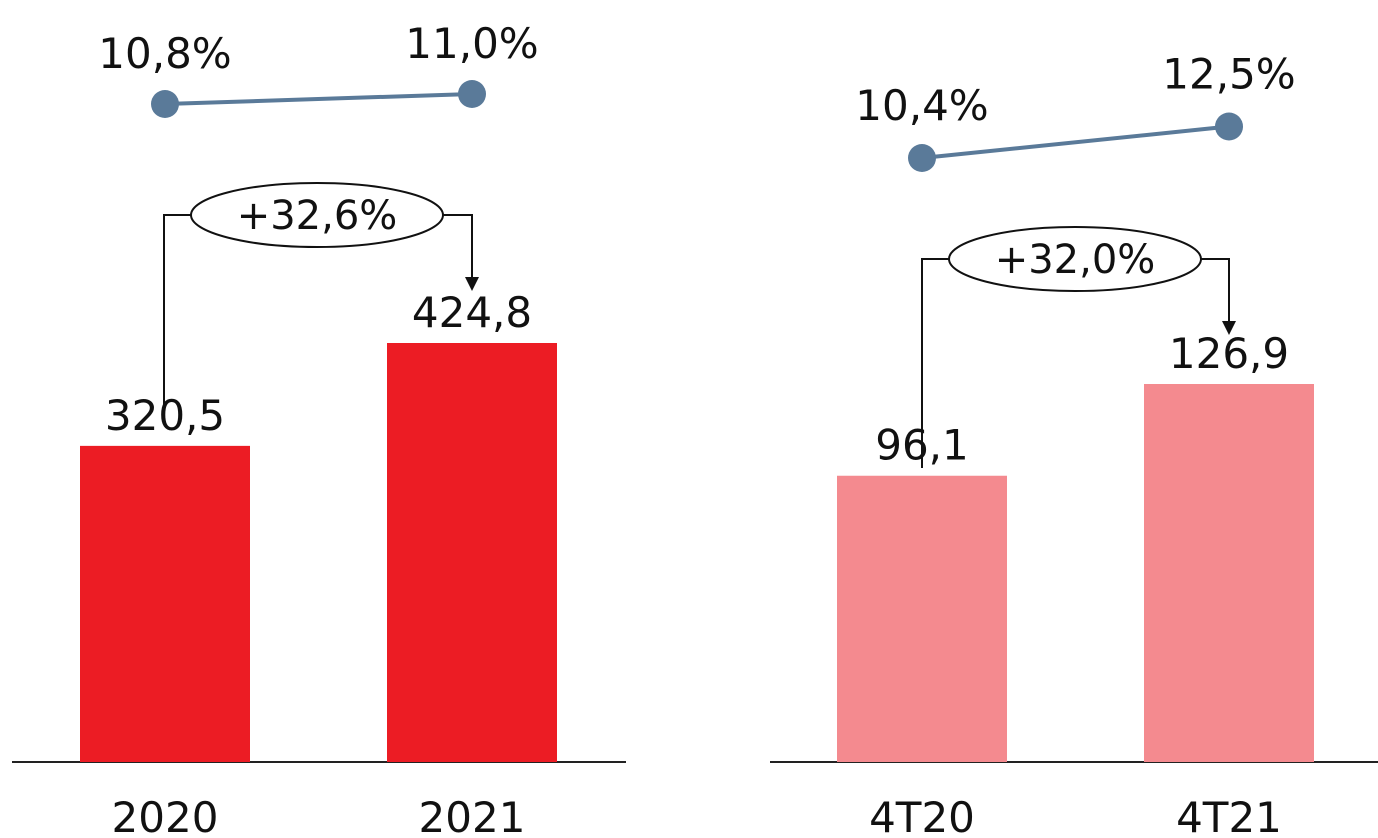 The height and width of the screenshot is (838, 1378). Describe the element at coordinates (922, 815) in the screenshot. I see `x-tick-label-4T20: 4T20` at that location.